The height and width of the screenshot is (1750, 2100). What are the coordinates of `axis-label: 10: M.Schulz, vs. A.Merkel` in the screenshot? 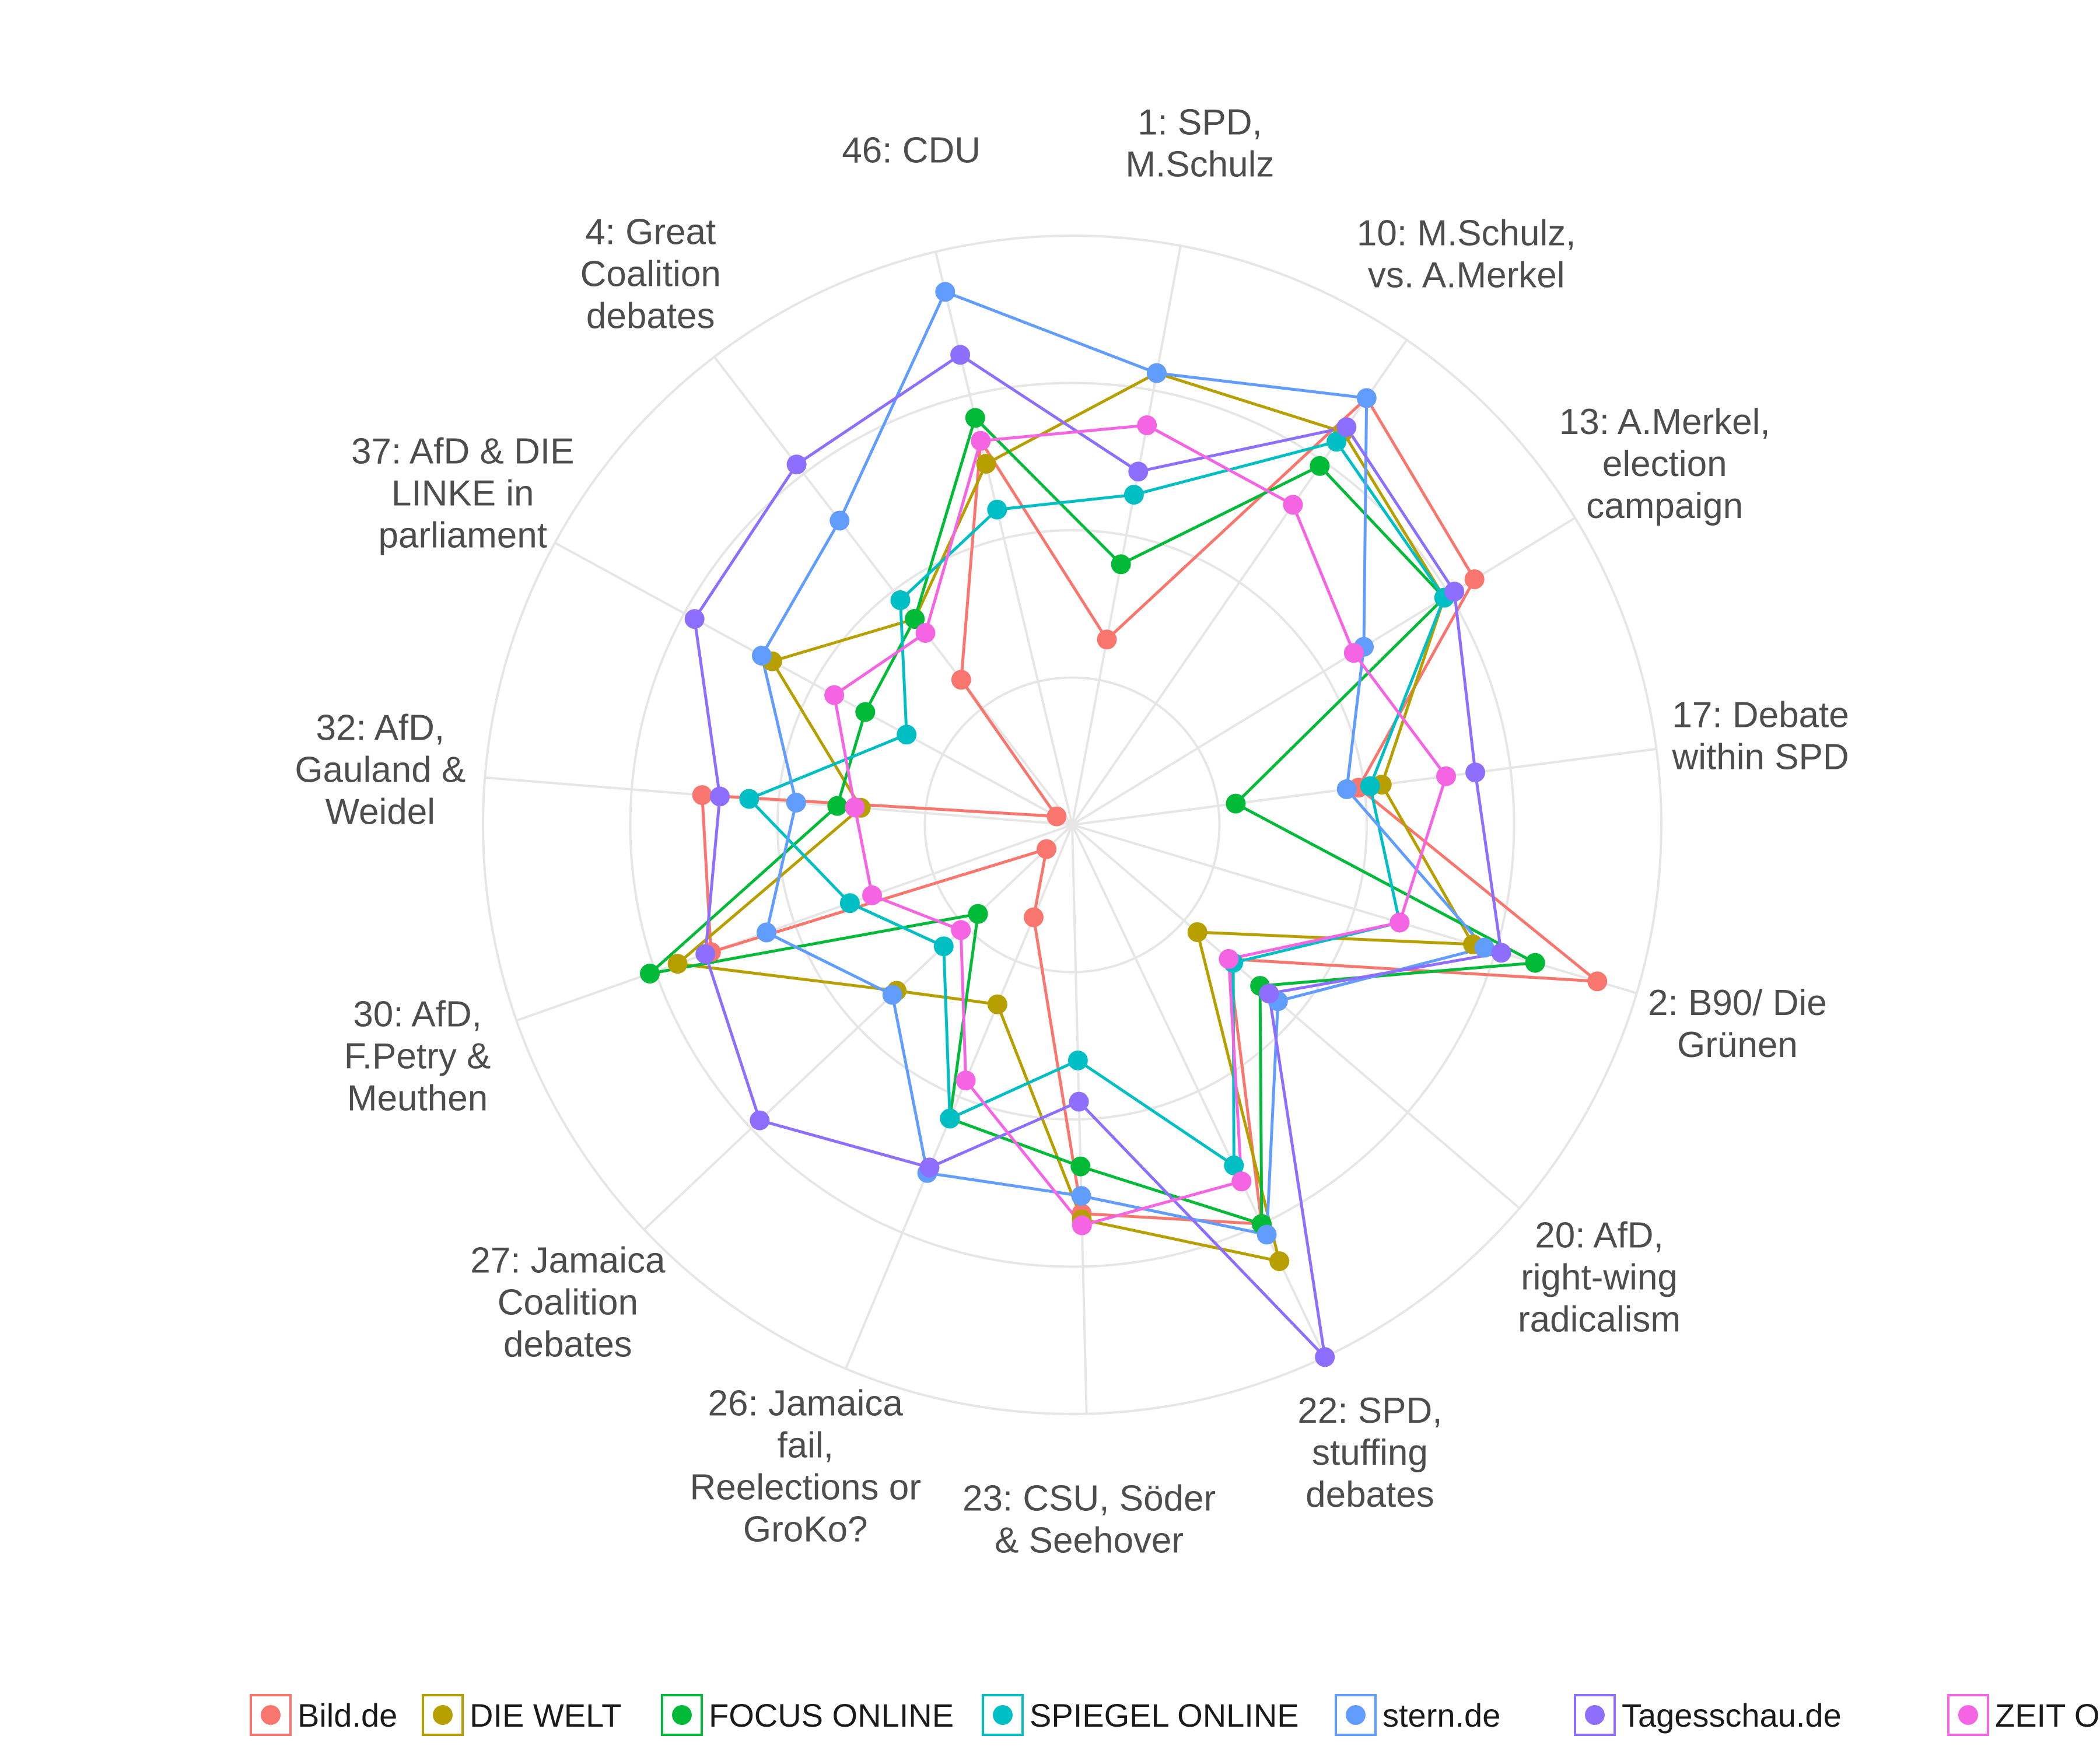 It's located at (1466, 254).